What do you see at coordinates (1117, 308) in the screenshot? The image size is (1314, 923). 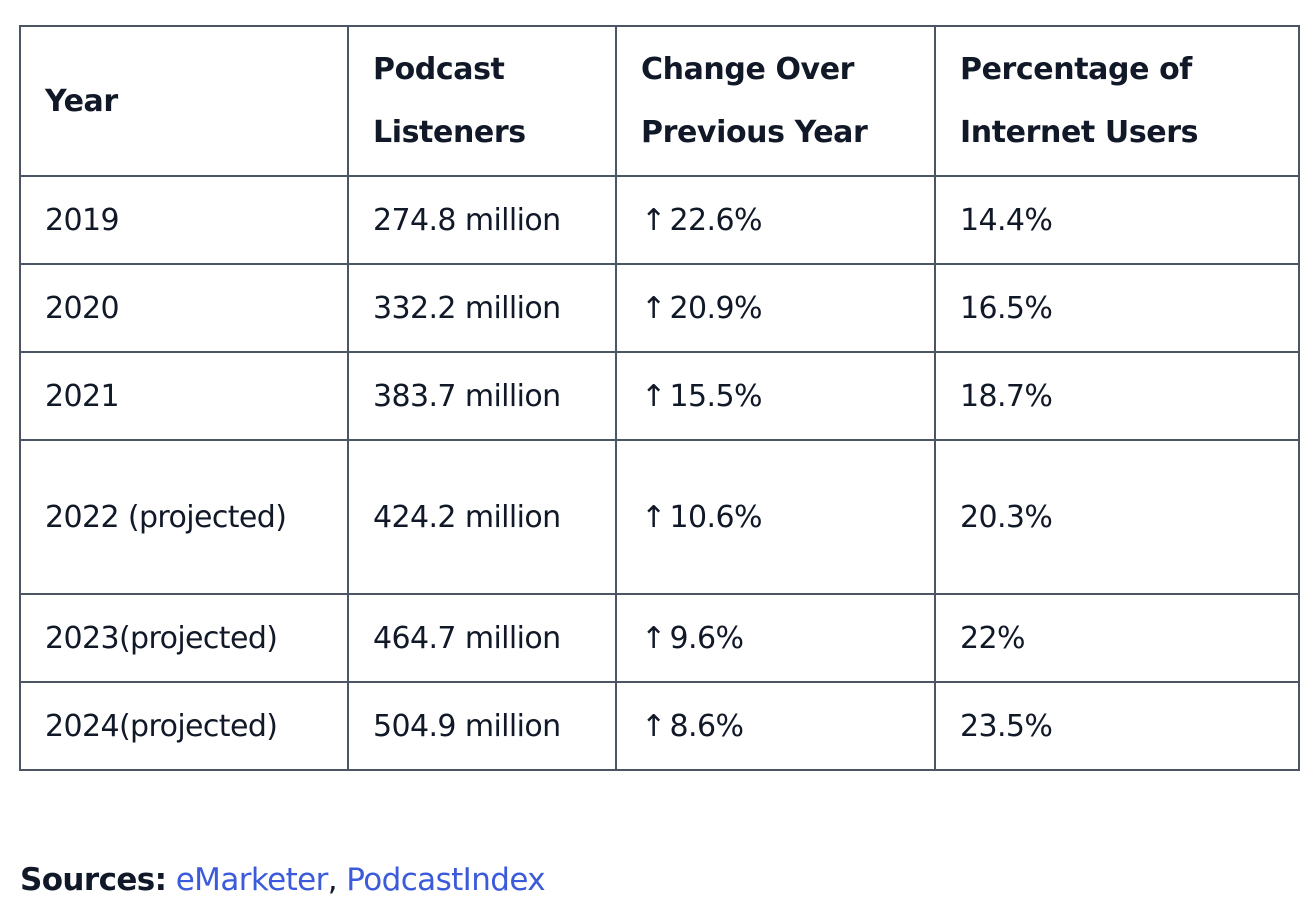 I see `cell-percentage: 16.5%` at bounding box center [1117, 308].